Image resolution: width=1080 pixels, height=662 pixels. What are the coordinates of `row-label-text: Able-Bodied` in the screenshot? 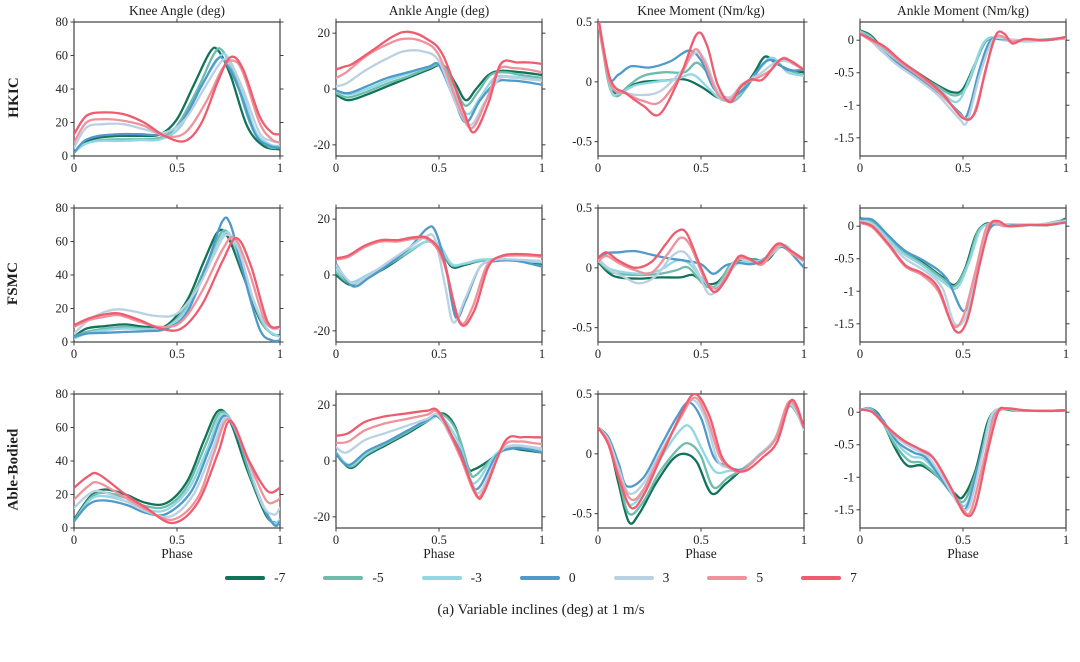 It's located at (13, 469).